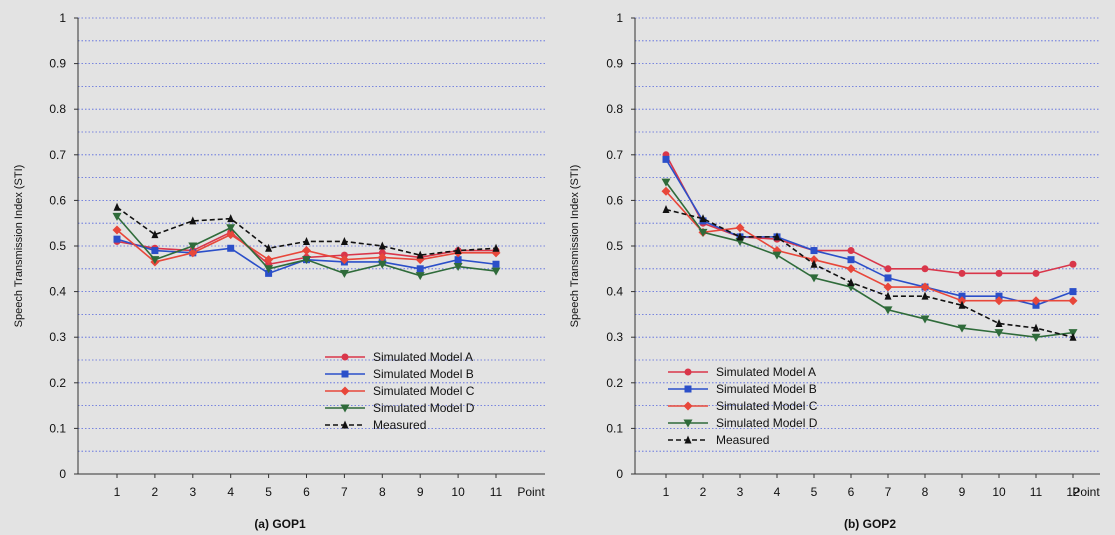 The height and width of the screenshot is (535, 1115). I want to click on x-tick-label: 10, so click(458, 492).